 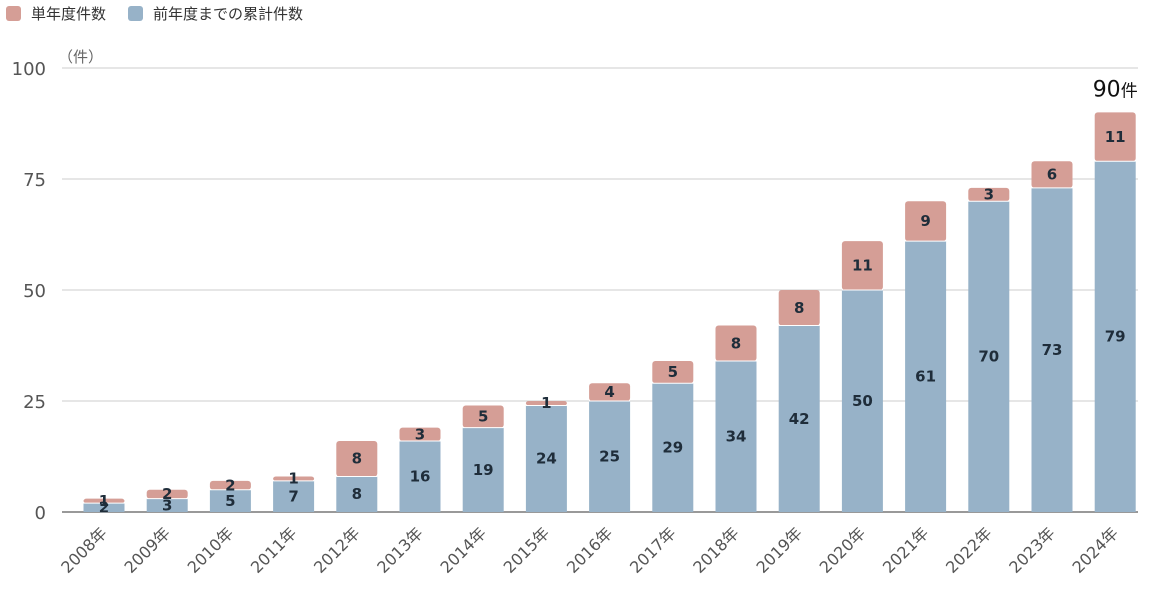 What do you see at coordinates (40, 513) in the screenshot?
I see `y-tick-label: 0` at bounding box center [40, 513].